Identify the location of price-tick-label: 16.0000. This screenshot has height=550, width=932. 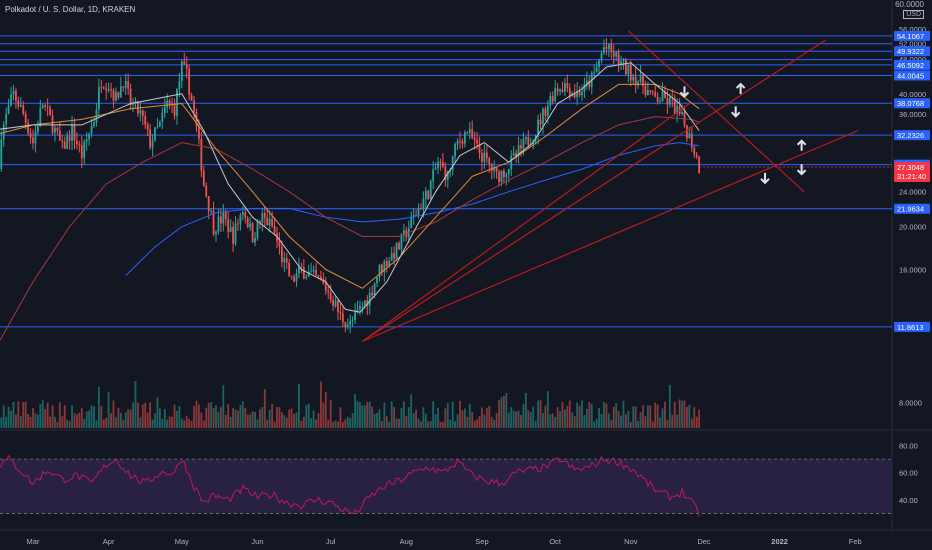
(912, 269).